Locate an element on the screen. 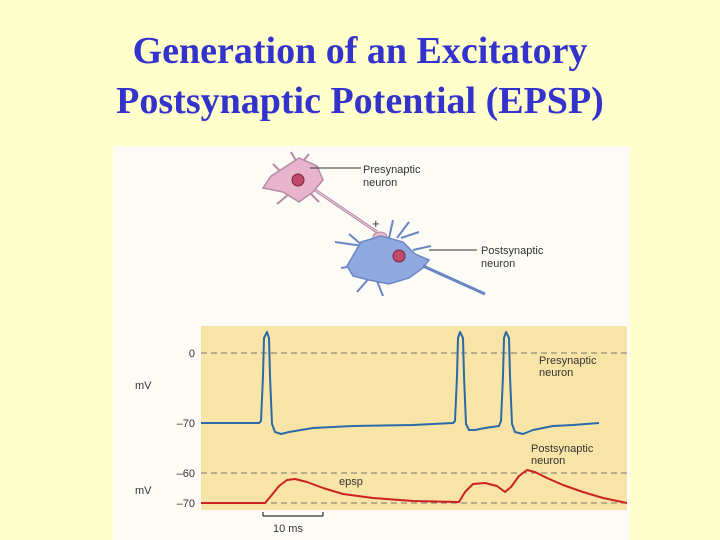  title-line-2: Postsynaptic Potential (EPSP) is located at coordinates (360, 101).